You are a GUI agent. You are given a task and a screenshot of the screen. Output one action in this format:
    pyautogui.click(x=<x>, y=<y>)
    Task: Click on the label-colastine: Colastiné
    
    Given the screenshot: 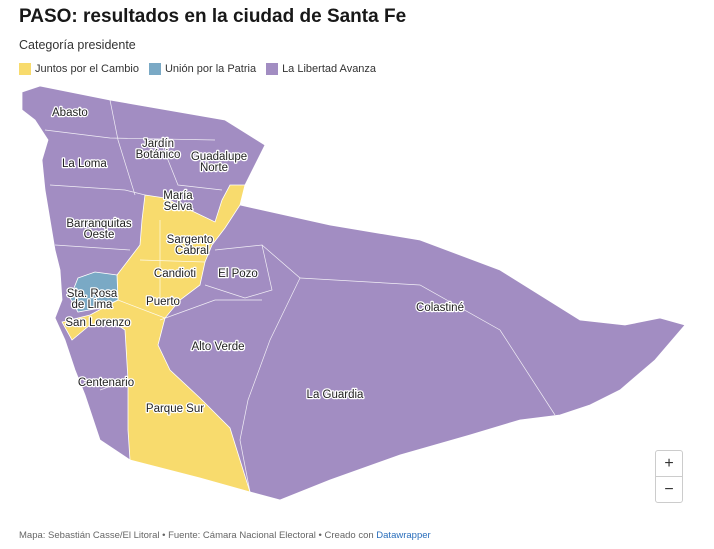 What is the action you would take?
    pyautogui.click(x=440, y=308)
    